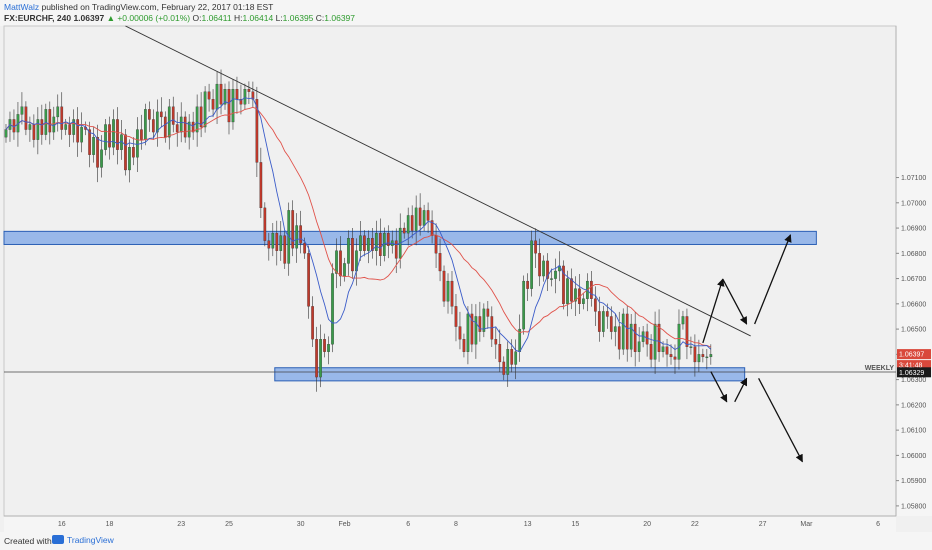 This screenshot has height=550, width=932. What do you see at coordinates (913, 229) in the screenshot?
I see `price-tick-label: 1.06900` at bounding box center [913, 229].